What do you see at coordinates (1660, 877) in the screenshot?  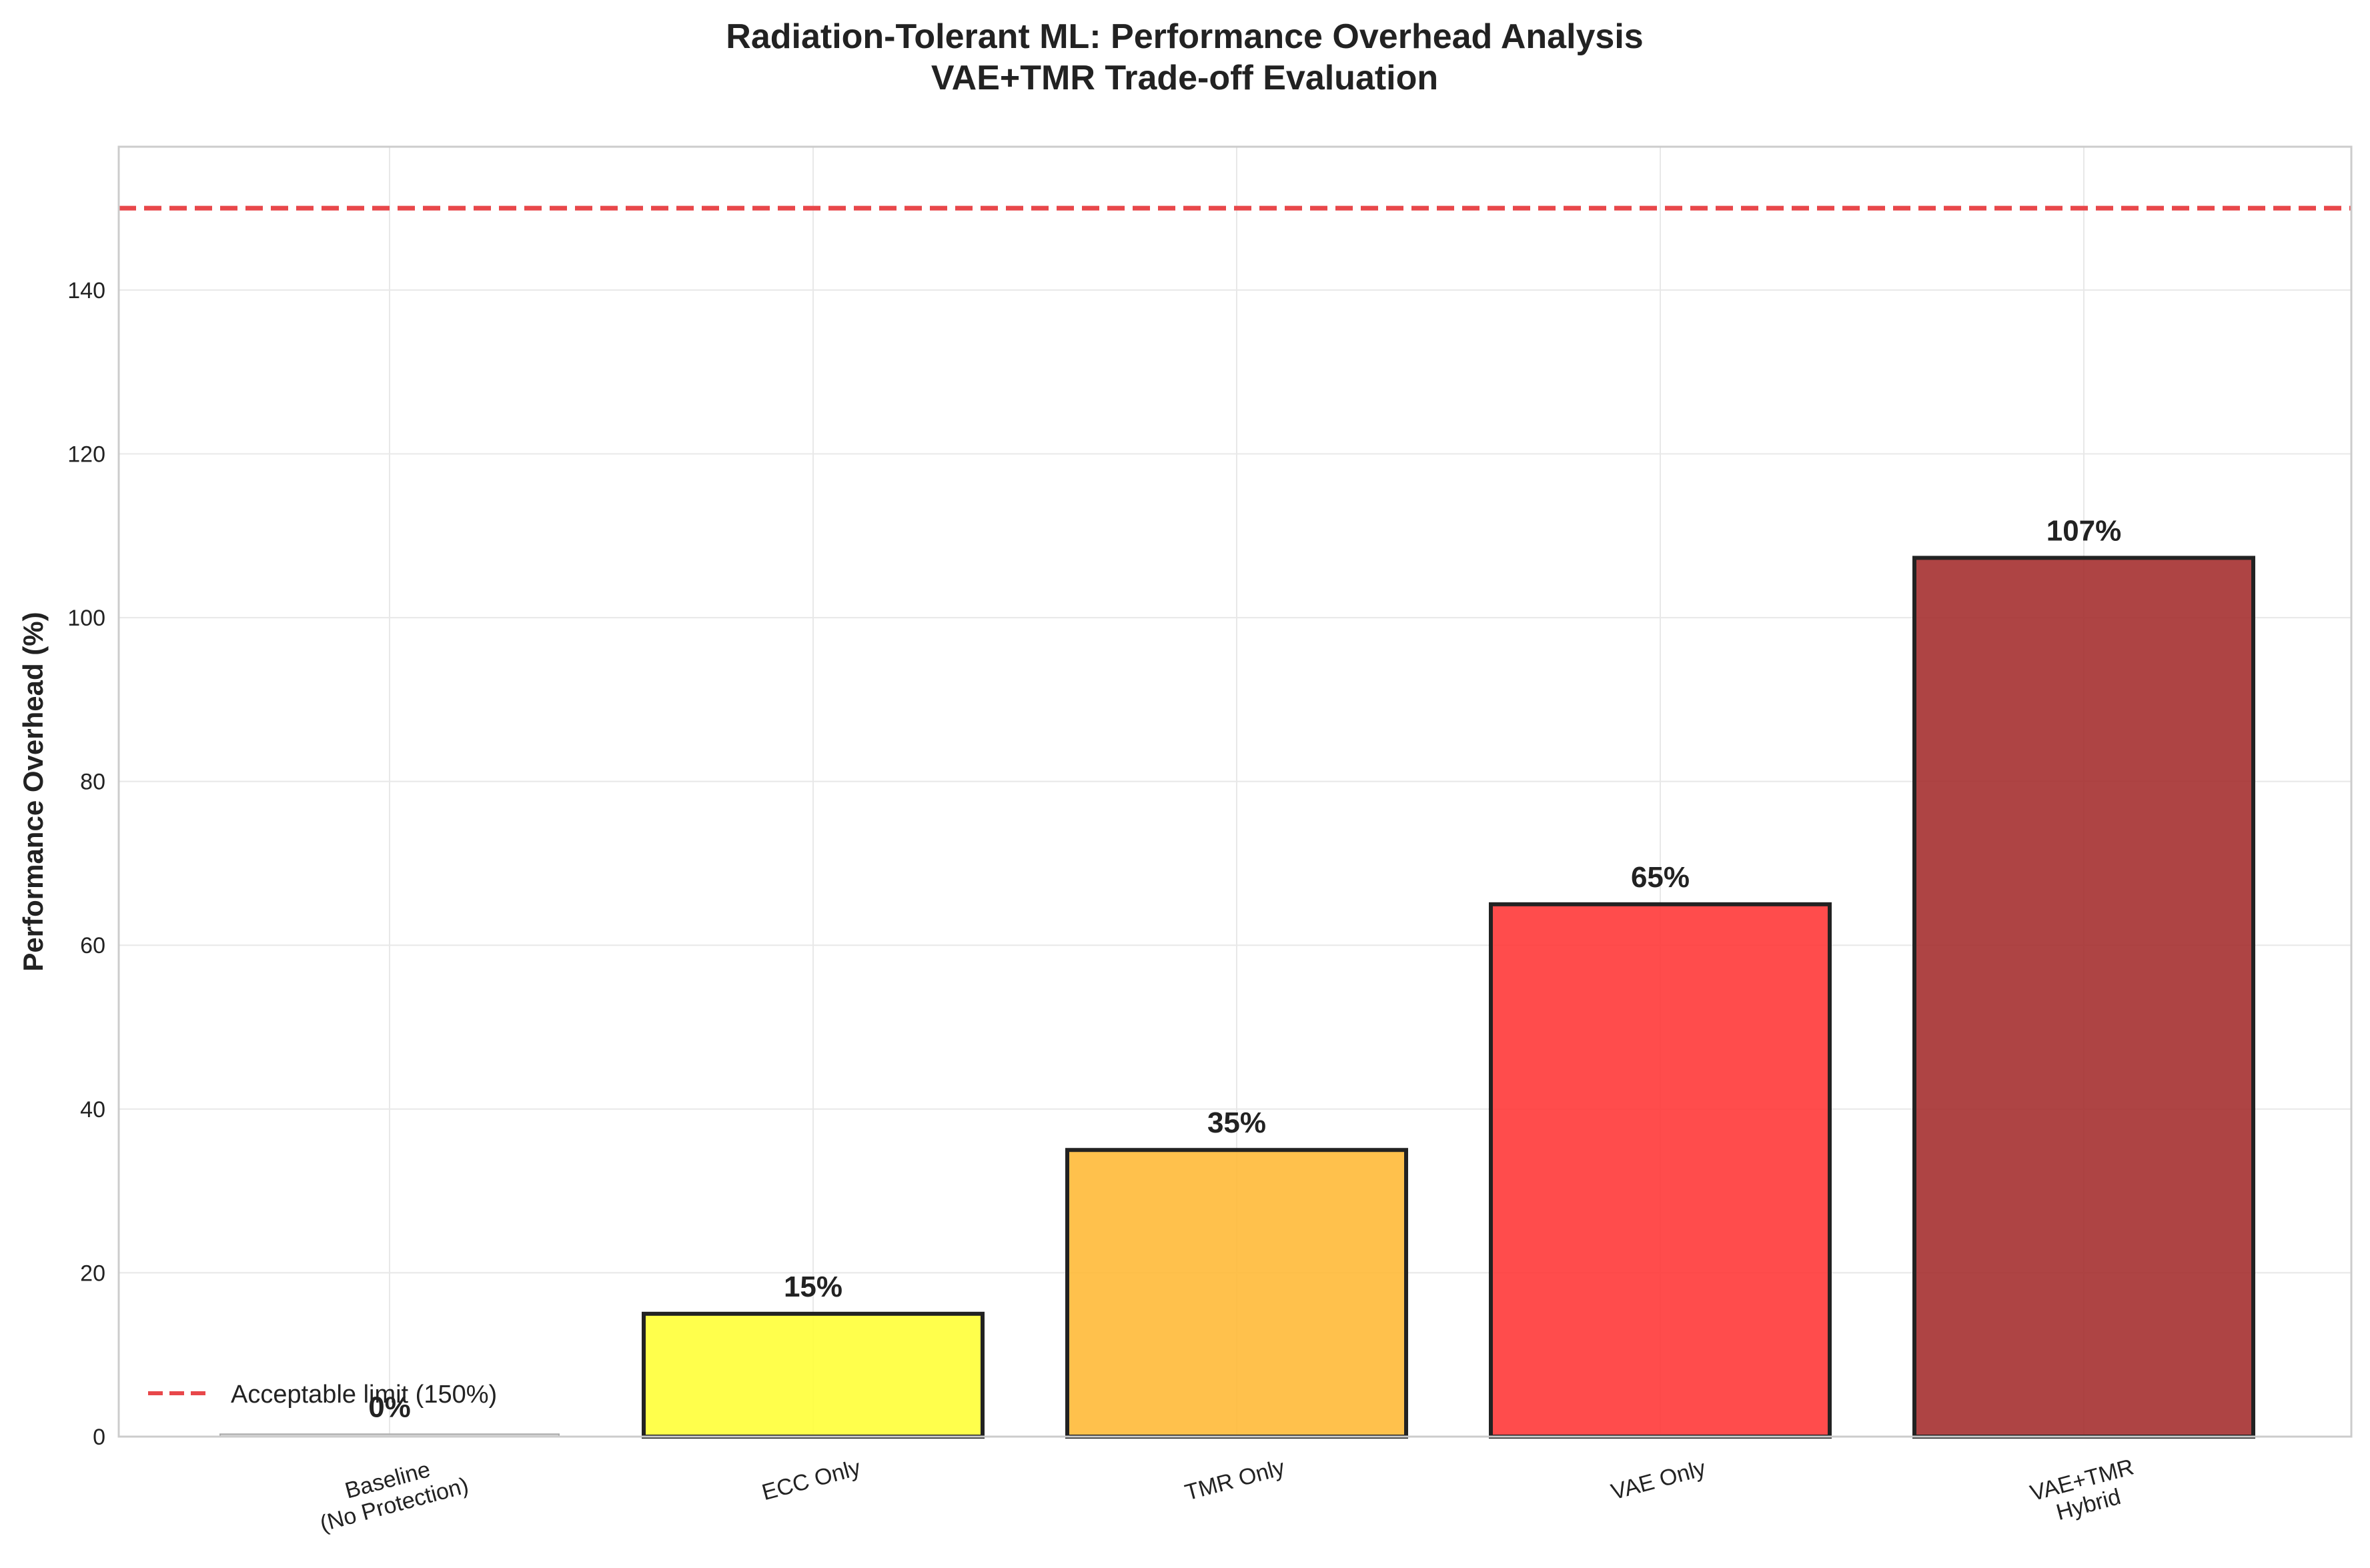 I see `bar-value-label: 65%` at bounding box center [1660, 877].